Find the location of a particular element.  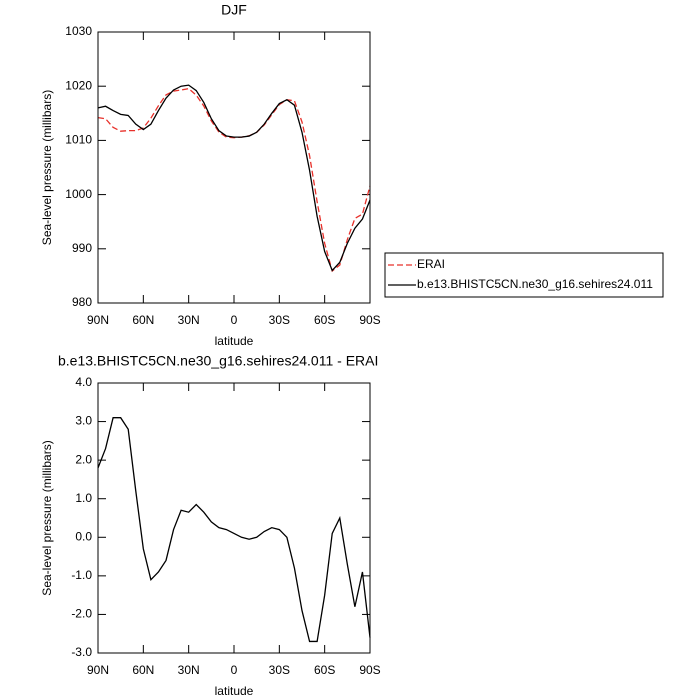

y-tick-label: 990 is located at coordinates (82, 248).